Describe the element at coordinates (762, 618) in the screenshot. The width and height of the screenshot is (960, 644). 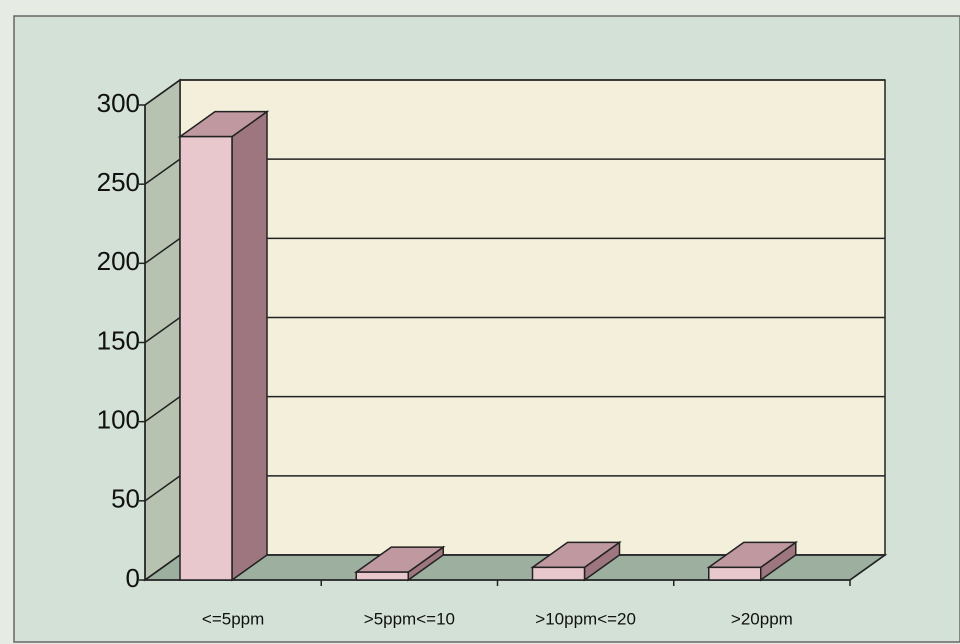
I see `x-tick-label: >20ppm` at that location.